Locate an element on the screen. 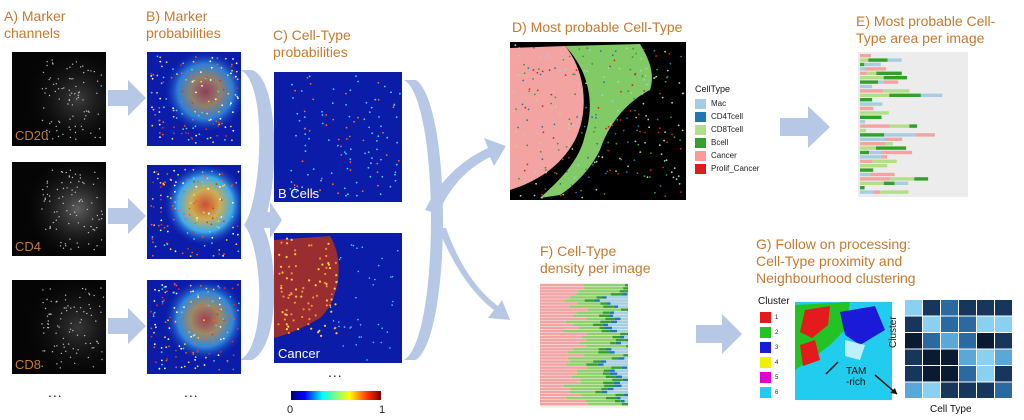 This screenshot has height=420, width=1024. cluster-swatch is located at coordinates (765, 377).